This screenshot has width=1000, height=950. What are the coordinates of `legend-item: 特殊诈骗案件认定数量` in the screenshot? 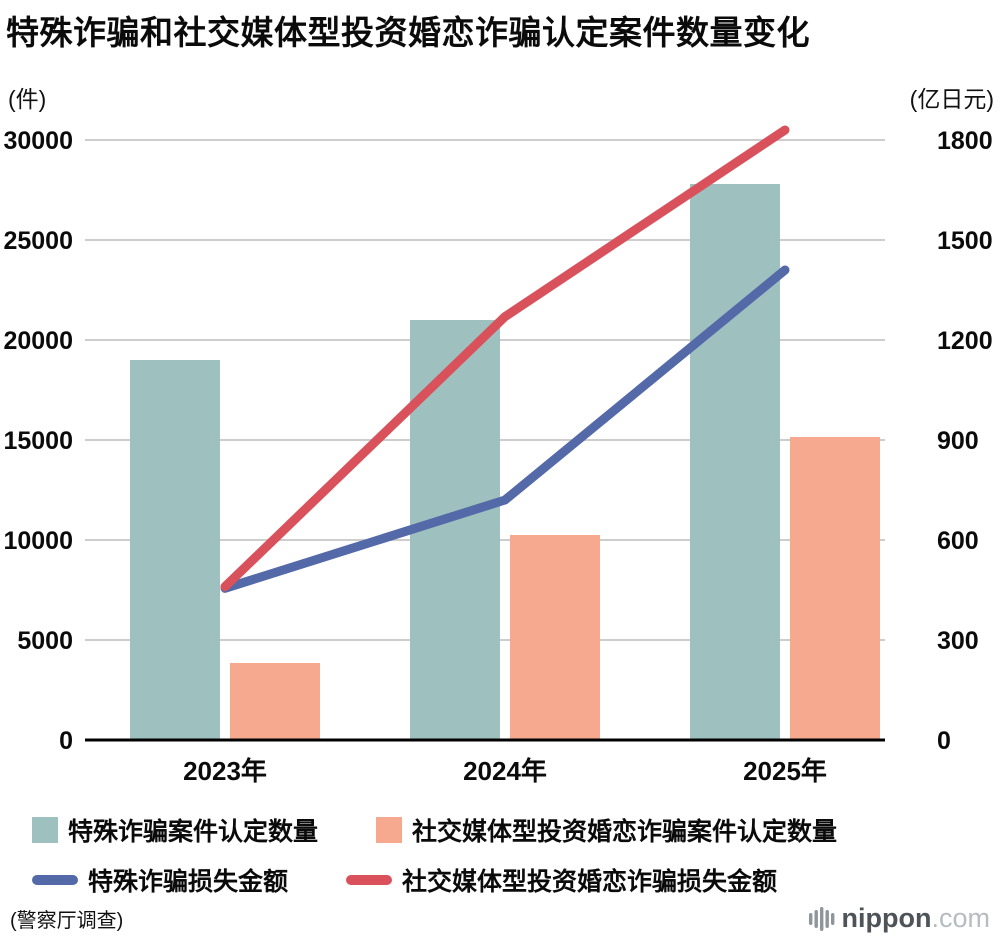 It's located at (175, 830).